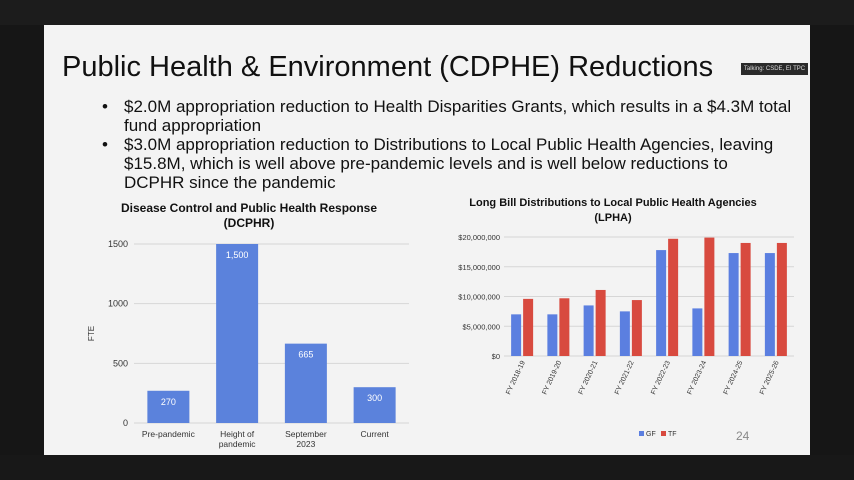  What do you see at coordinates (832, 240) in the screenshot?
I see `right-margin` at bounding box center [832, 240].